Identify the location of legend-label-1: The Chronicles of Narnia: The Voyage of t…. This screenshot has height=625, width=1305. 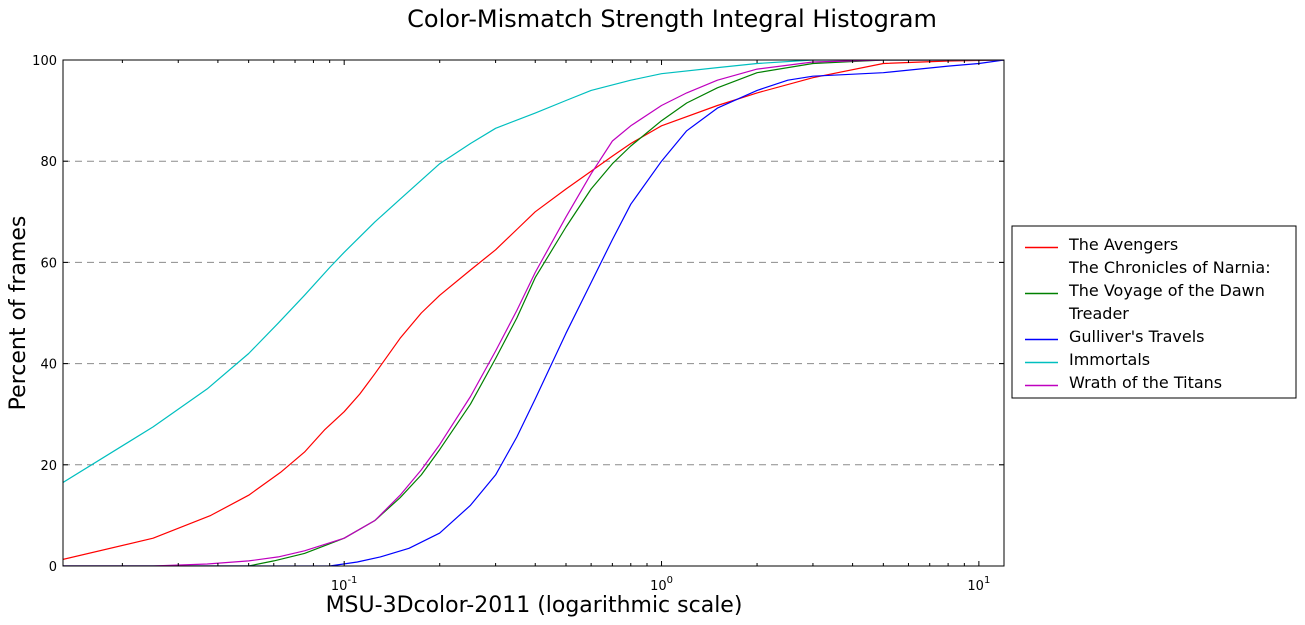
(1169, 290).